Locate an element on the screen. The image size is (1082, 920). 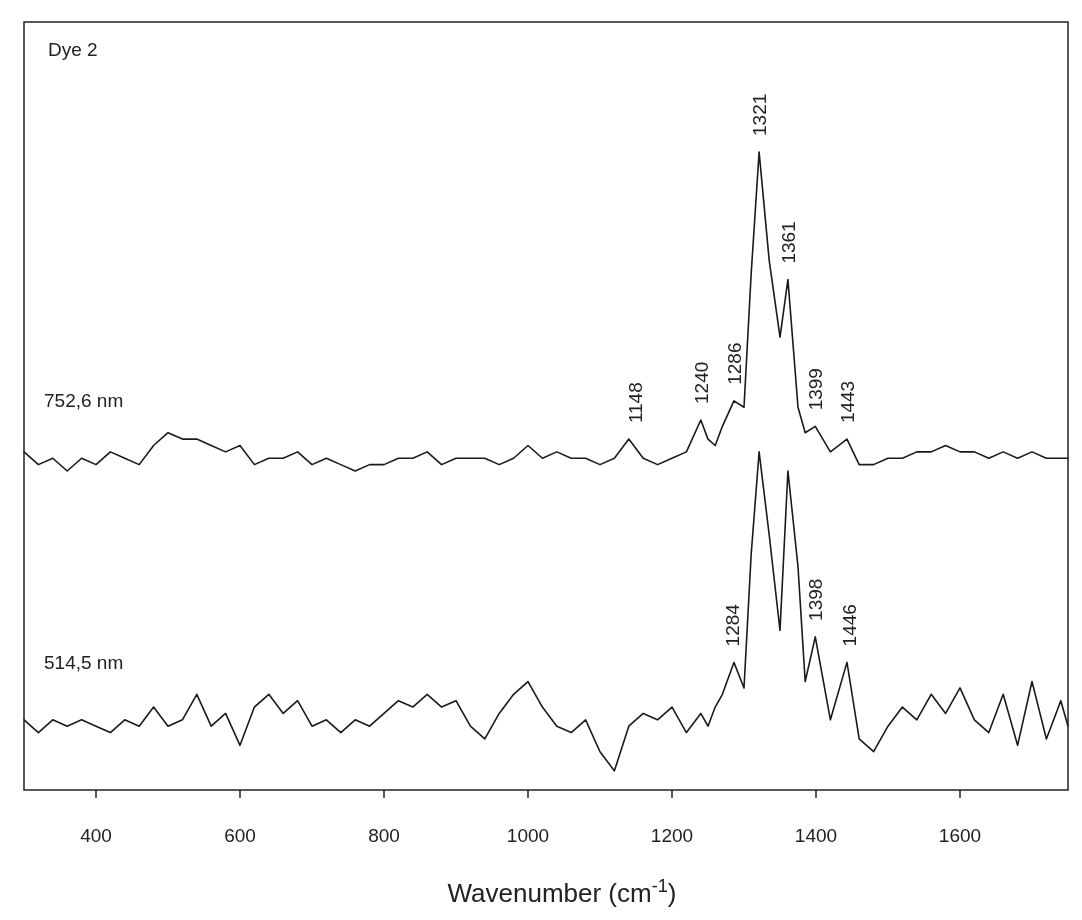
text: 514,5 nm is located at coordinates (84, 663).